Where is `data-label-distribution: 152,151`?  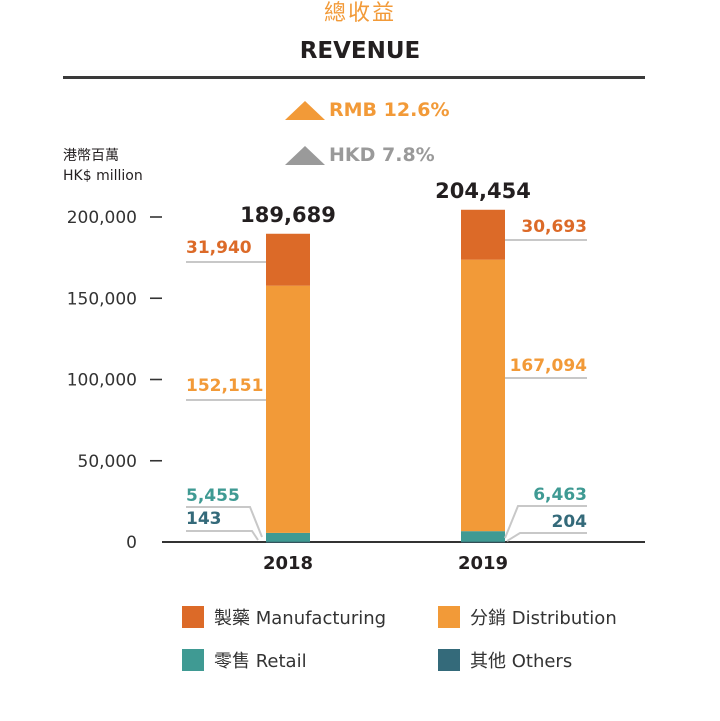 data-label-distribution: 152,151 is located at coordinates (224, 386).